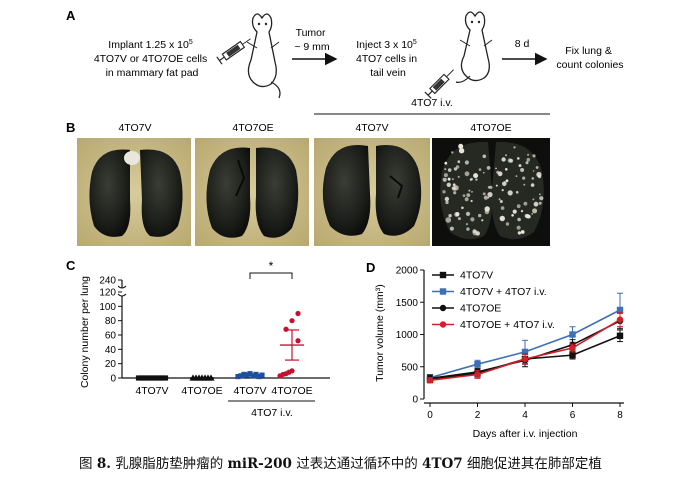  Describe the element at coordinates (312, 40) in the screenshot. I see `arrow1-label: Tumor ~ 9 mm` at that location.